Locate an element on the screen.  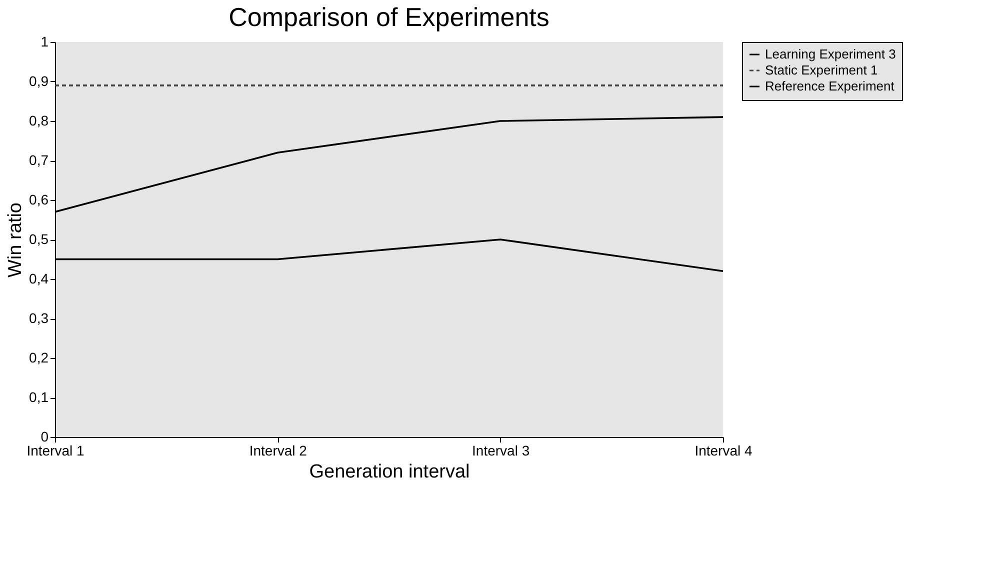
y-tick-label: 0,9 is located at coordinates (39, 81).